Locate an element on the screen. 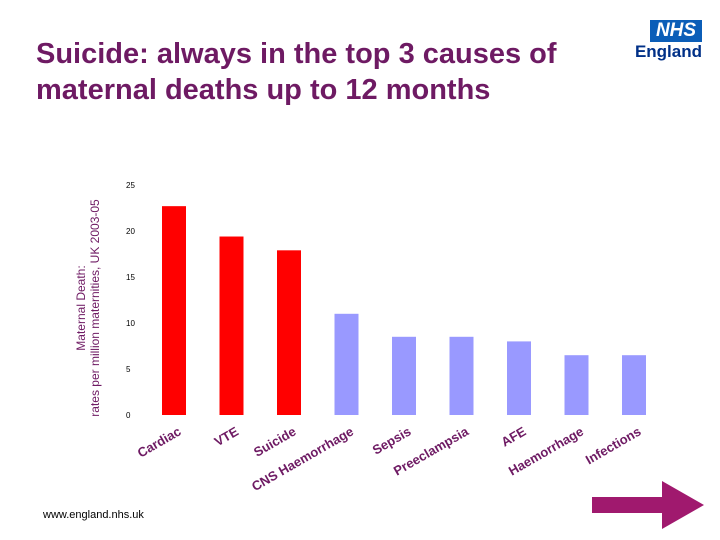 This screenshot has height=540, width=720. category-label: Infections is located at coordinates (613, 446).